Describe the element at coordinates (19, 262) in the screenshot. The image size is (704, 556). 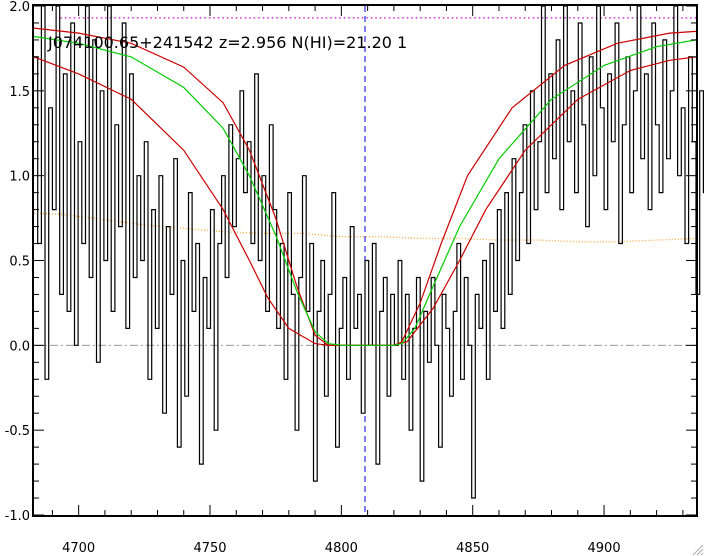
I see `y-tick-label: 0.5` at that location.